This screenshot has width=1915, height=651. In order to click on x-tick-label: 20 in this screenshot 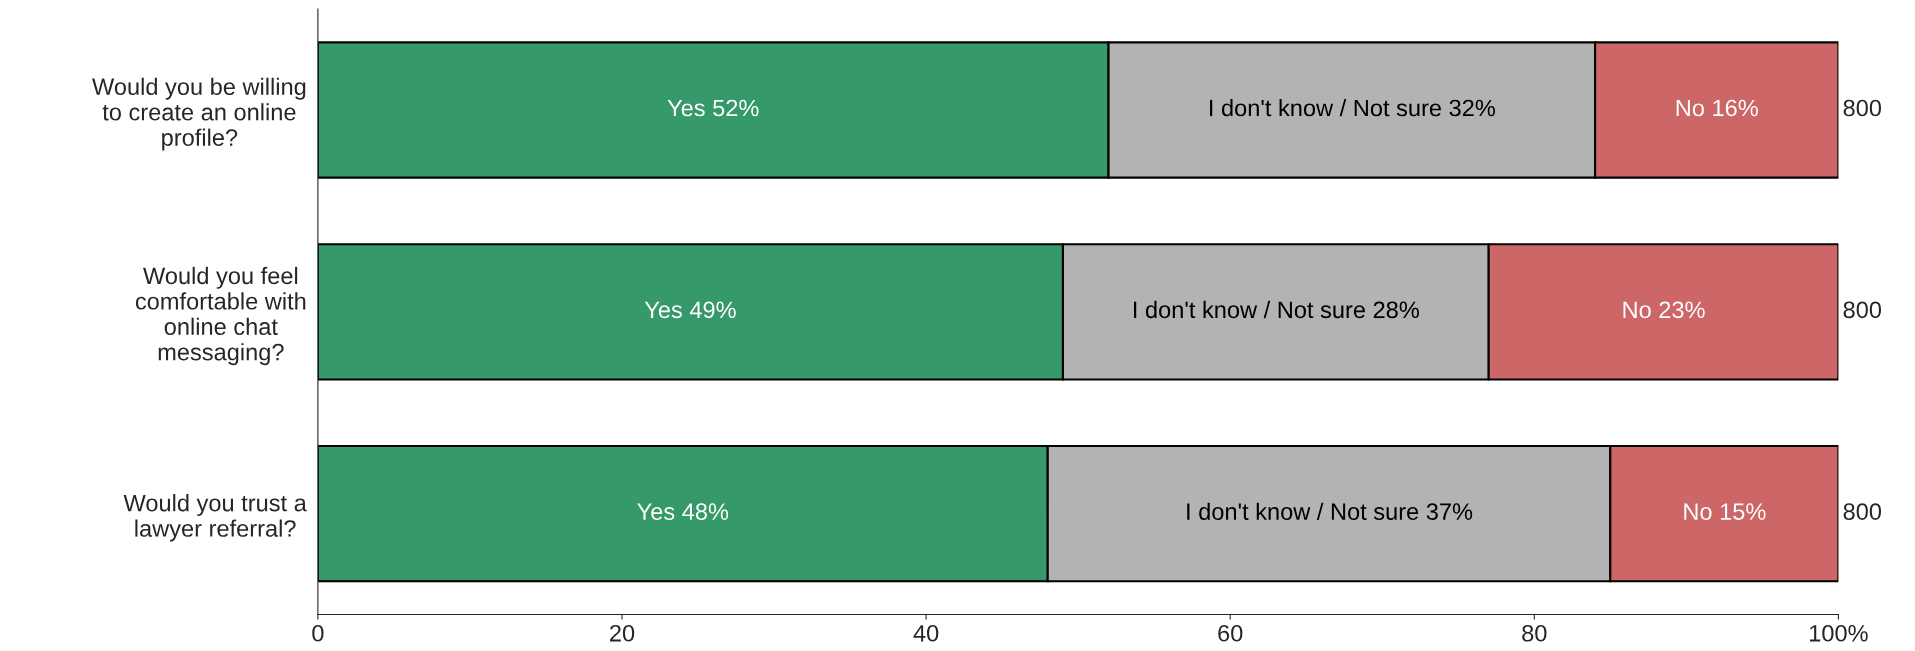, I will do `click(622, 633)`.